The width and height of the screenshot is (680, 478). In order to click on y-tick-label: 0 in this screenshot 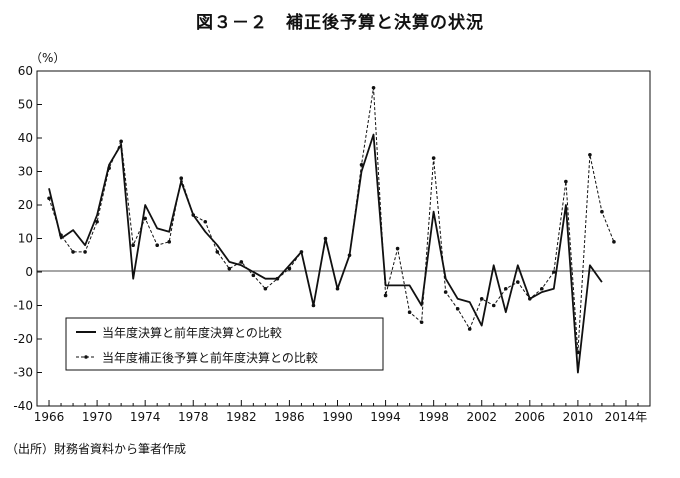, I will do `click(29, 272)`.